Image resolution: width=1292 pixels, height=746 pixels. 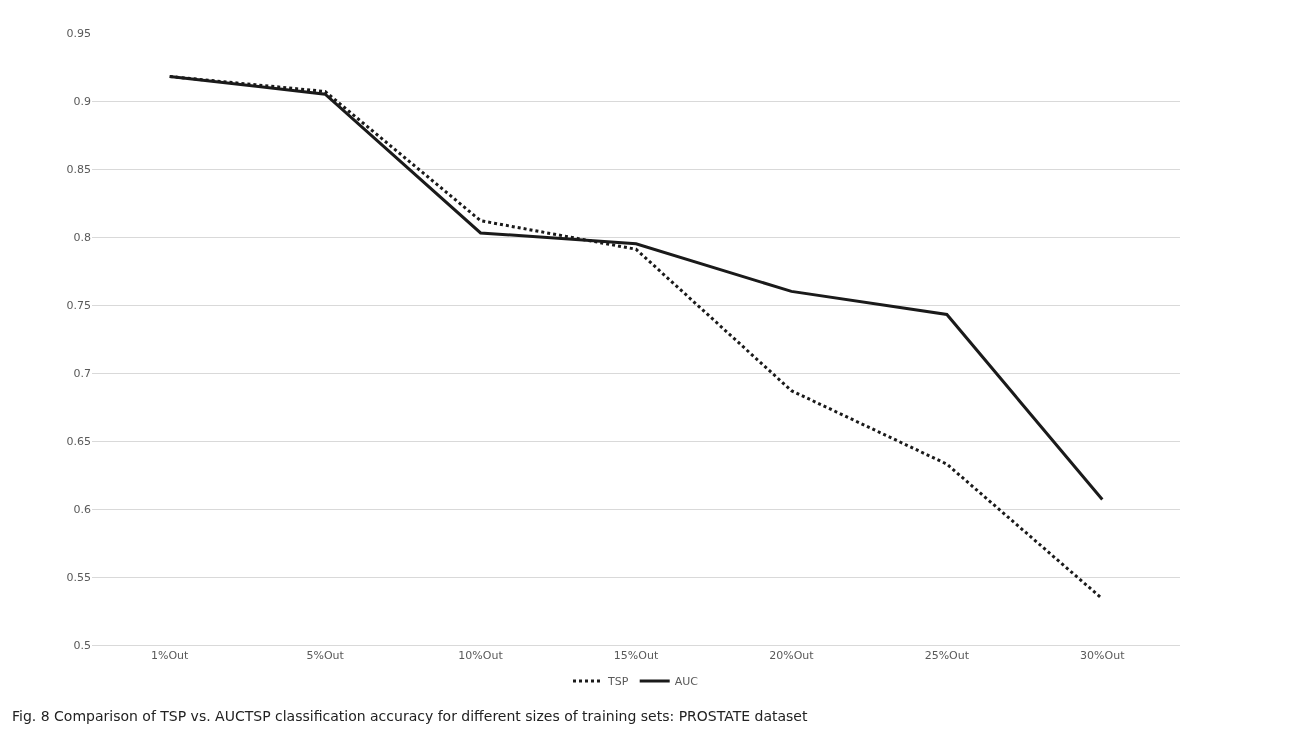 I want to click on legend-label: AUC, so click(x=686, y=682).